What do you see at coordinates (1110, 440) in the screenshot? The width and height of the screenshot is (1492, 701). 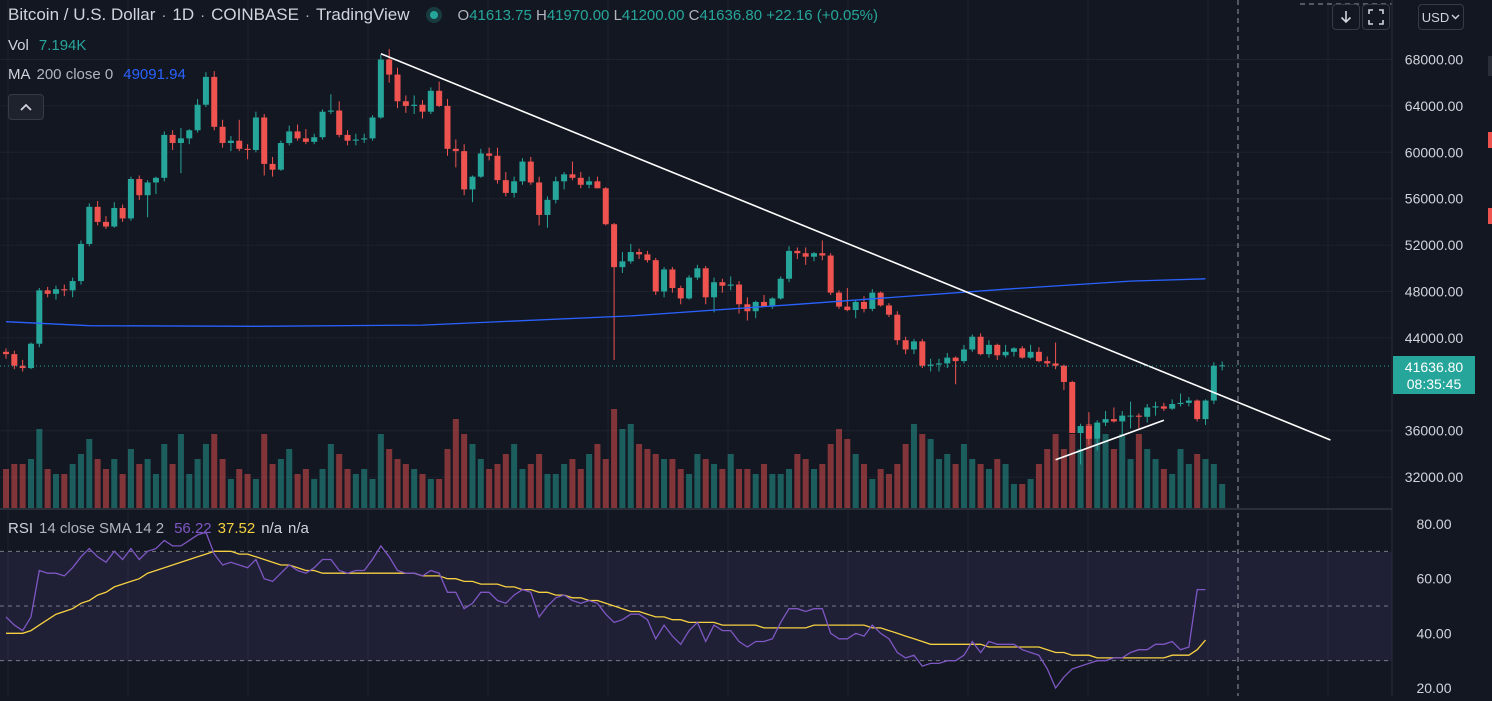 I see `trendline` at bounding box center [1110, 440].